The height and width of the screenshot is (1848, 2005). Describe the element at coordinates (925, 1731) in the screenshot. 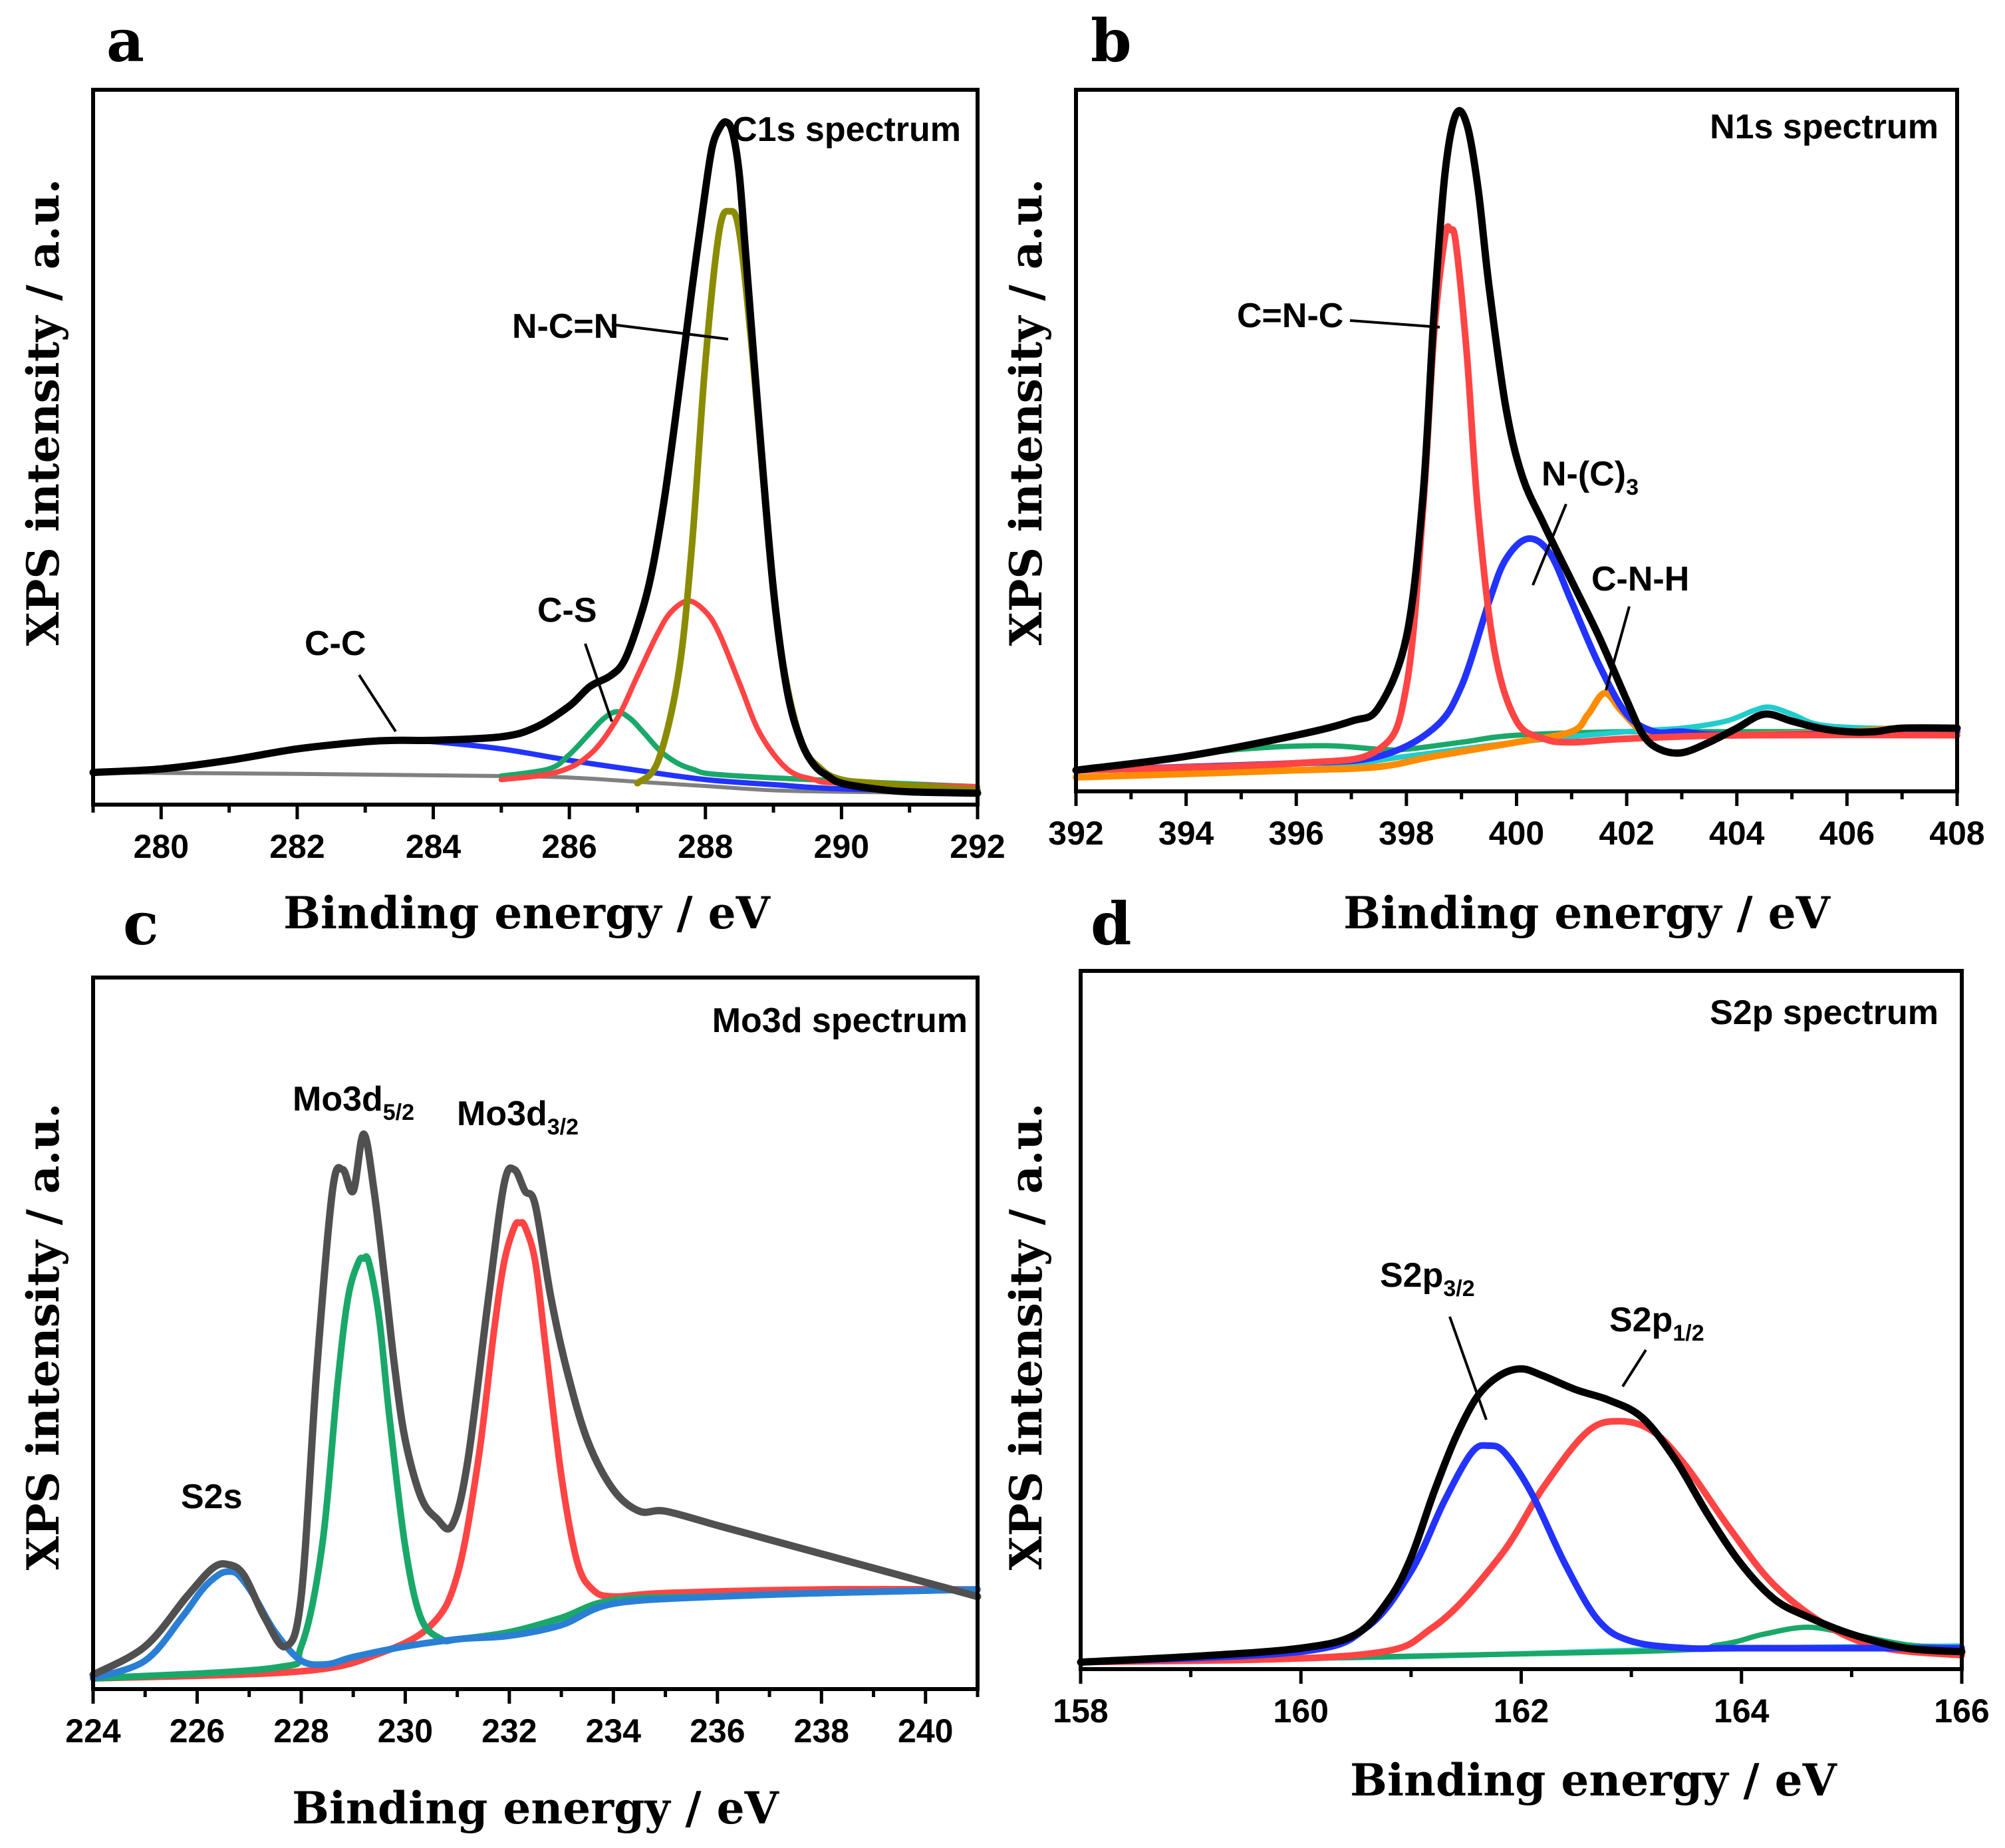

I see `x-tick-label: 240` at that location.